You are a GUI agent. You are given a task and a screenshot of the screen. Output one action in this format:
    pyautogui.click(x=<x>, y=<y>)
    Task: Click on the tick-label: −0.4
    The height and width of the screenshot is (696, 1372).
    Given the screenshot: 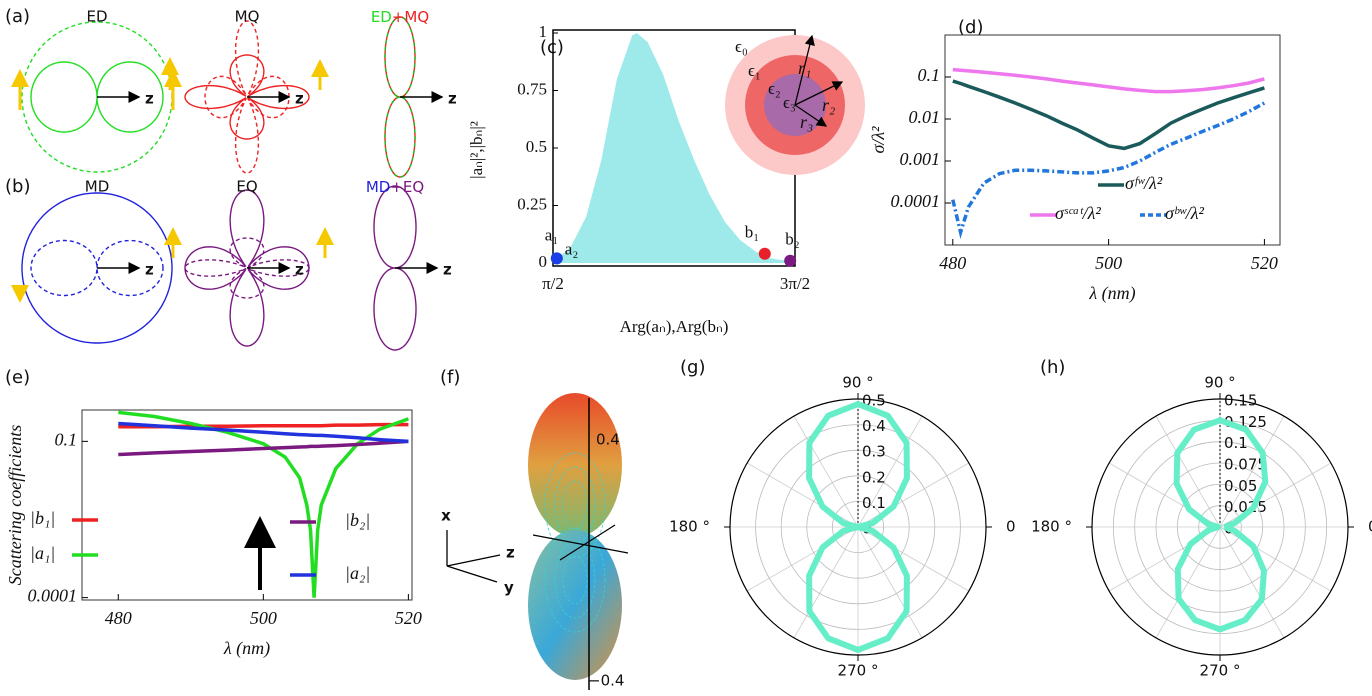 What is the action you would take?
    pyautogui.click(x=606, y=681)
    